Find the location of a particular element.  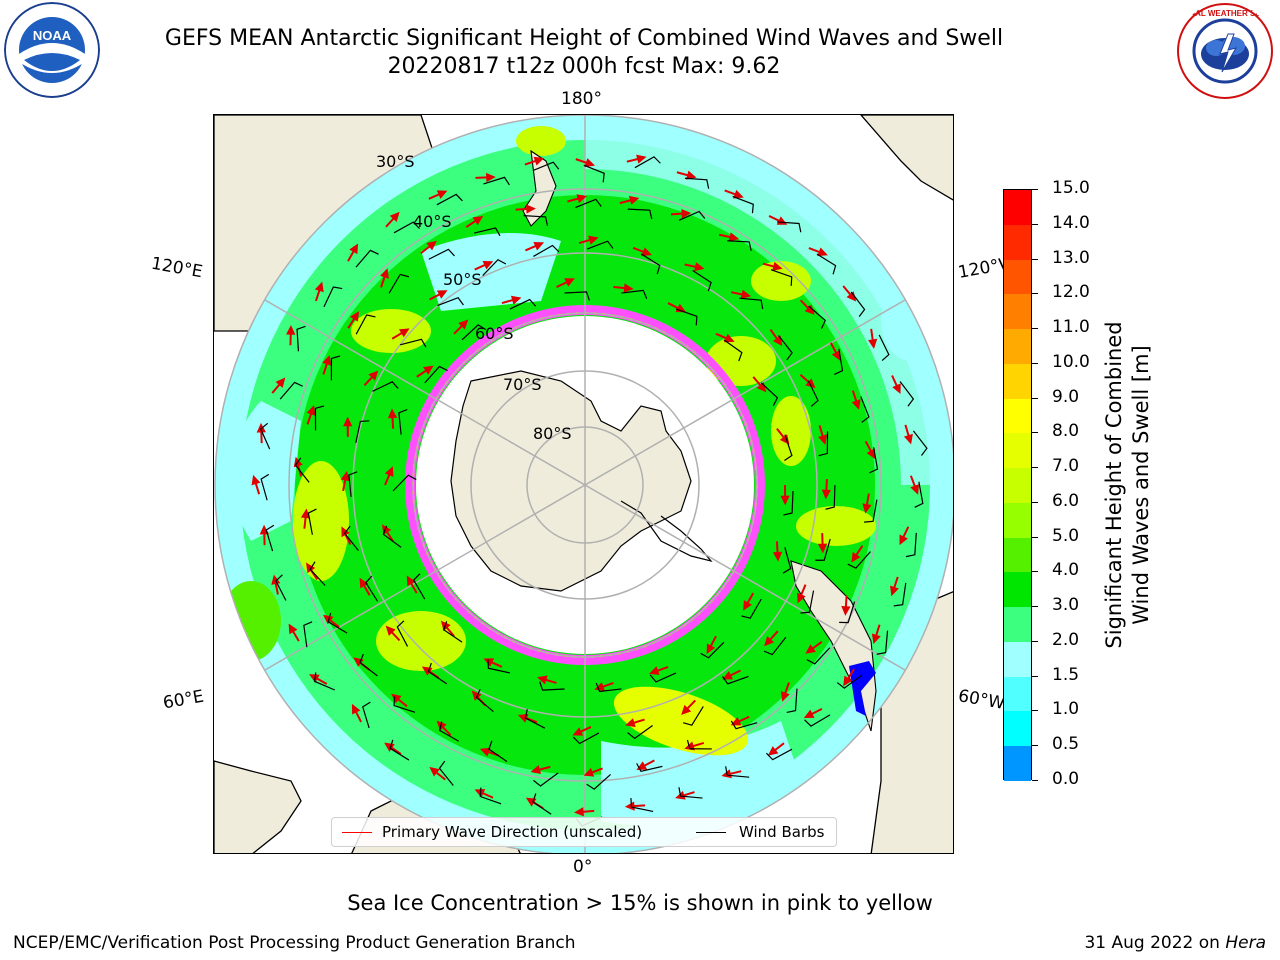

footer-date: 31 Aug 2022 on Hera is located at coordinates (1175, 943).